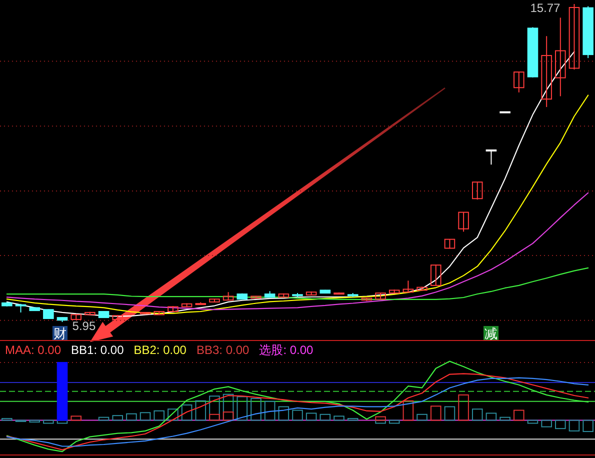  Describe the element at coordinates (33, 350) in the screenshot. I see `text: MAA: 0.00` at that location.